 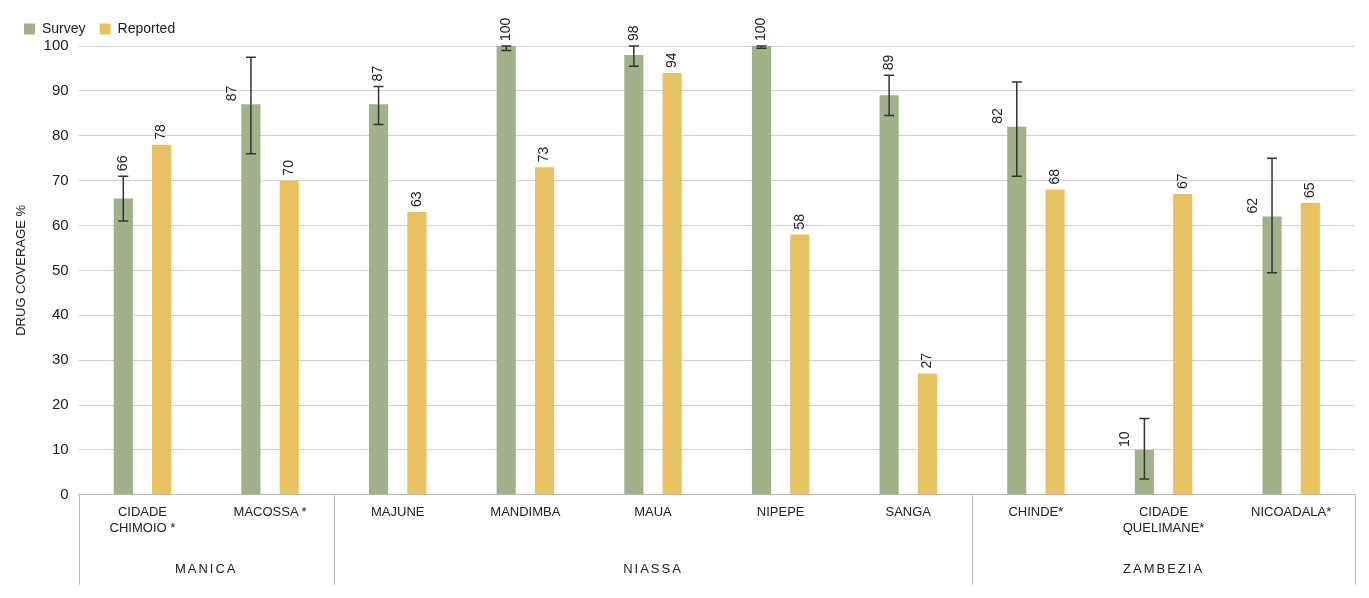 What do you see at coordinates (1181, 181) in the screenshot?
I see `data-label: 67` at bounding box center [1181, 181].